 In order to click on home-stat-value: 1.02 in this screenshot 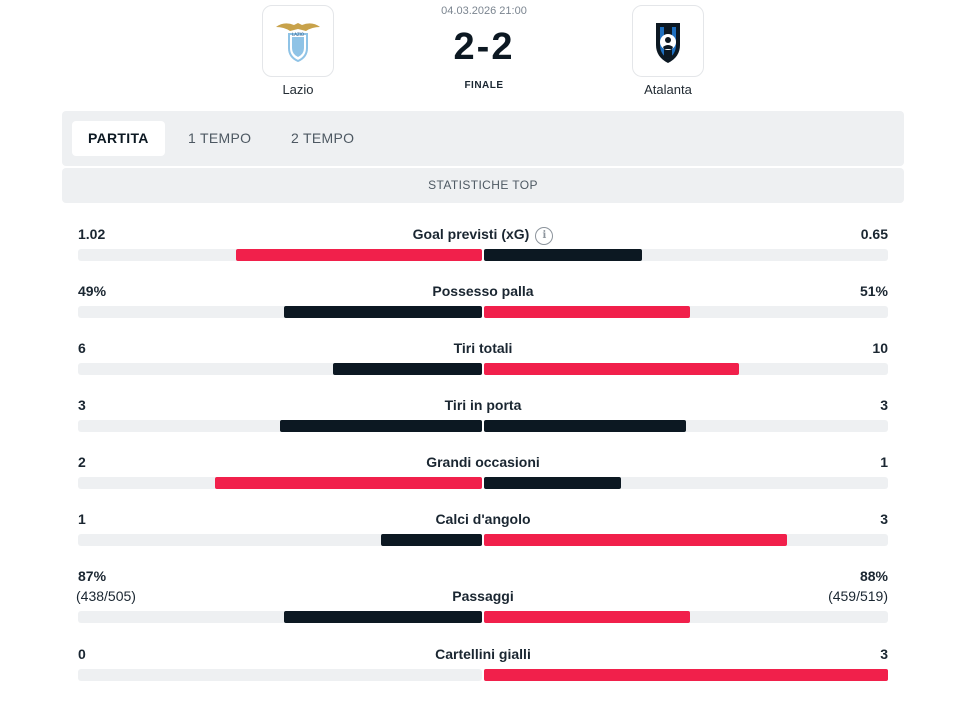, I will do `click(92, 234)`.